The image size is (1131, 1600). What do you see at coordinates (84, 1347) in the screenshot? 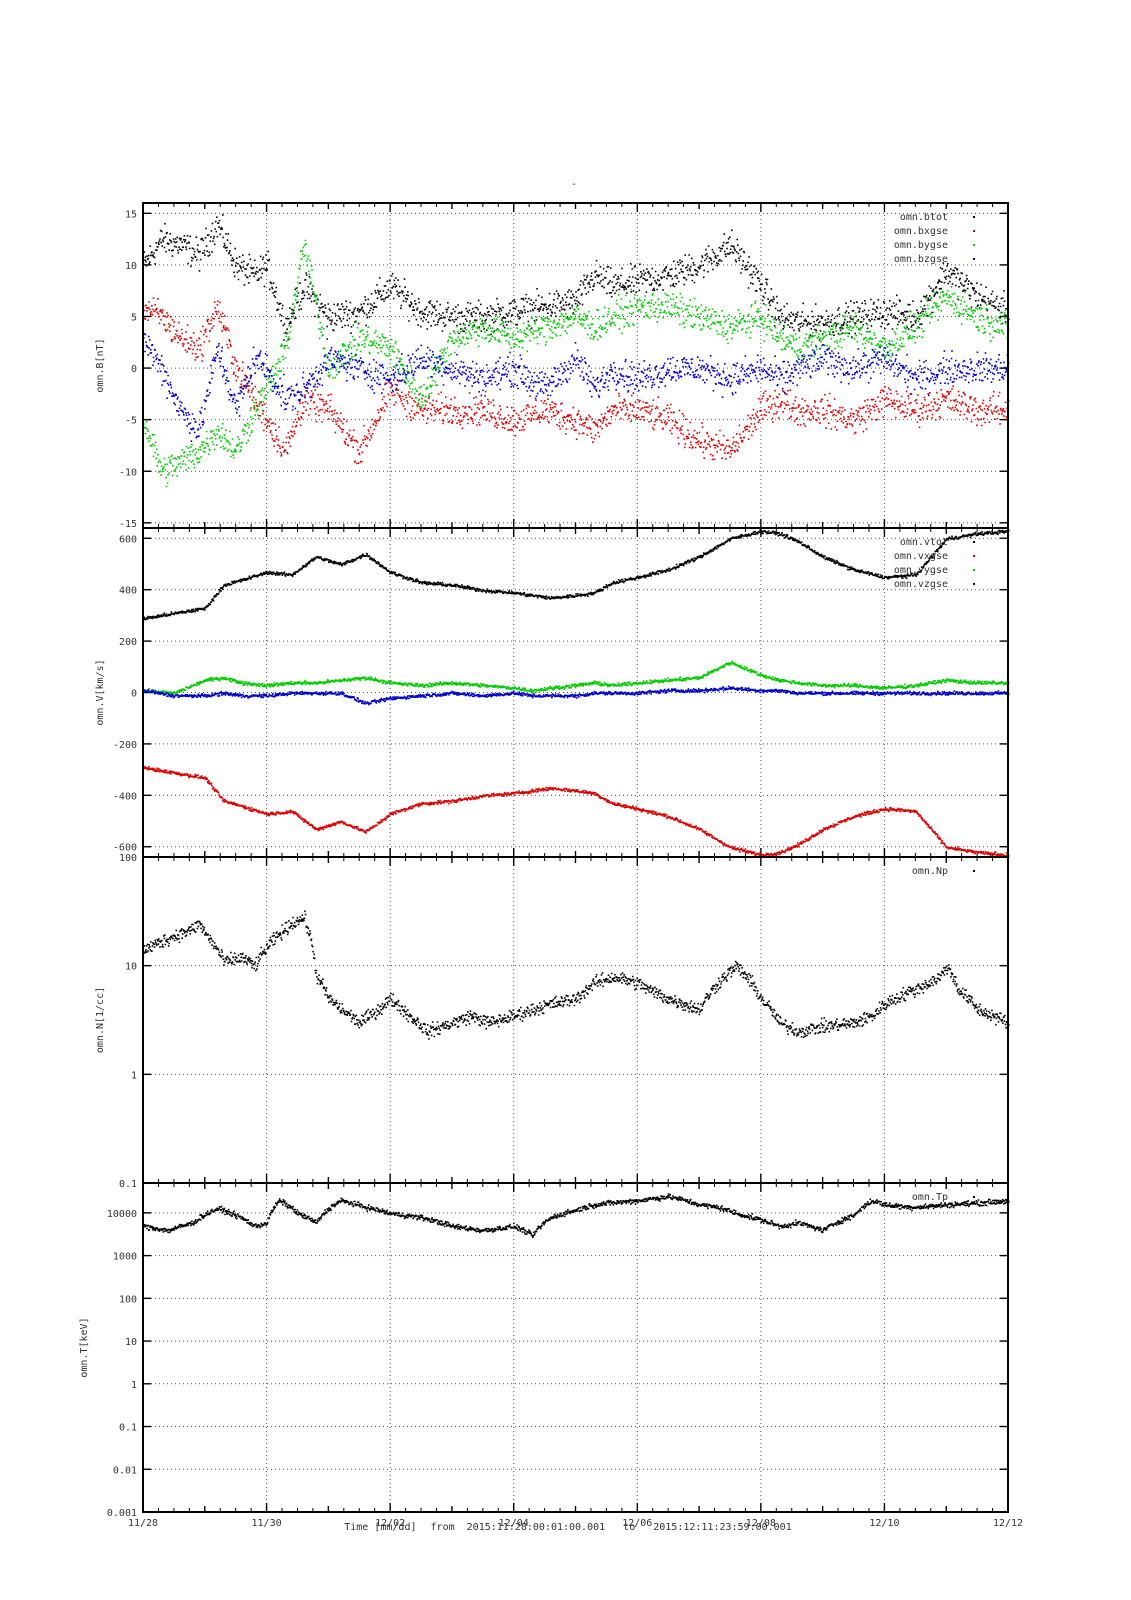
I see `y-axis-label: omn.T[keV]` at bounding box center [84, 1347].